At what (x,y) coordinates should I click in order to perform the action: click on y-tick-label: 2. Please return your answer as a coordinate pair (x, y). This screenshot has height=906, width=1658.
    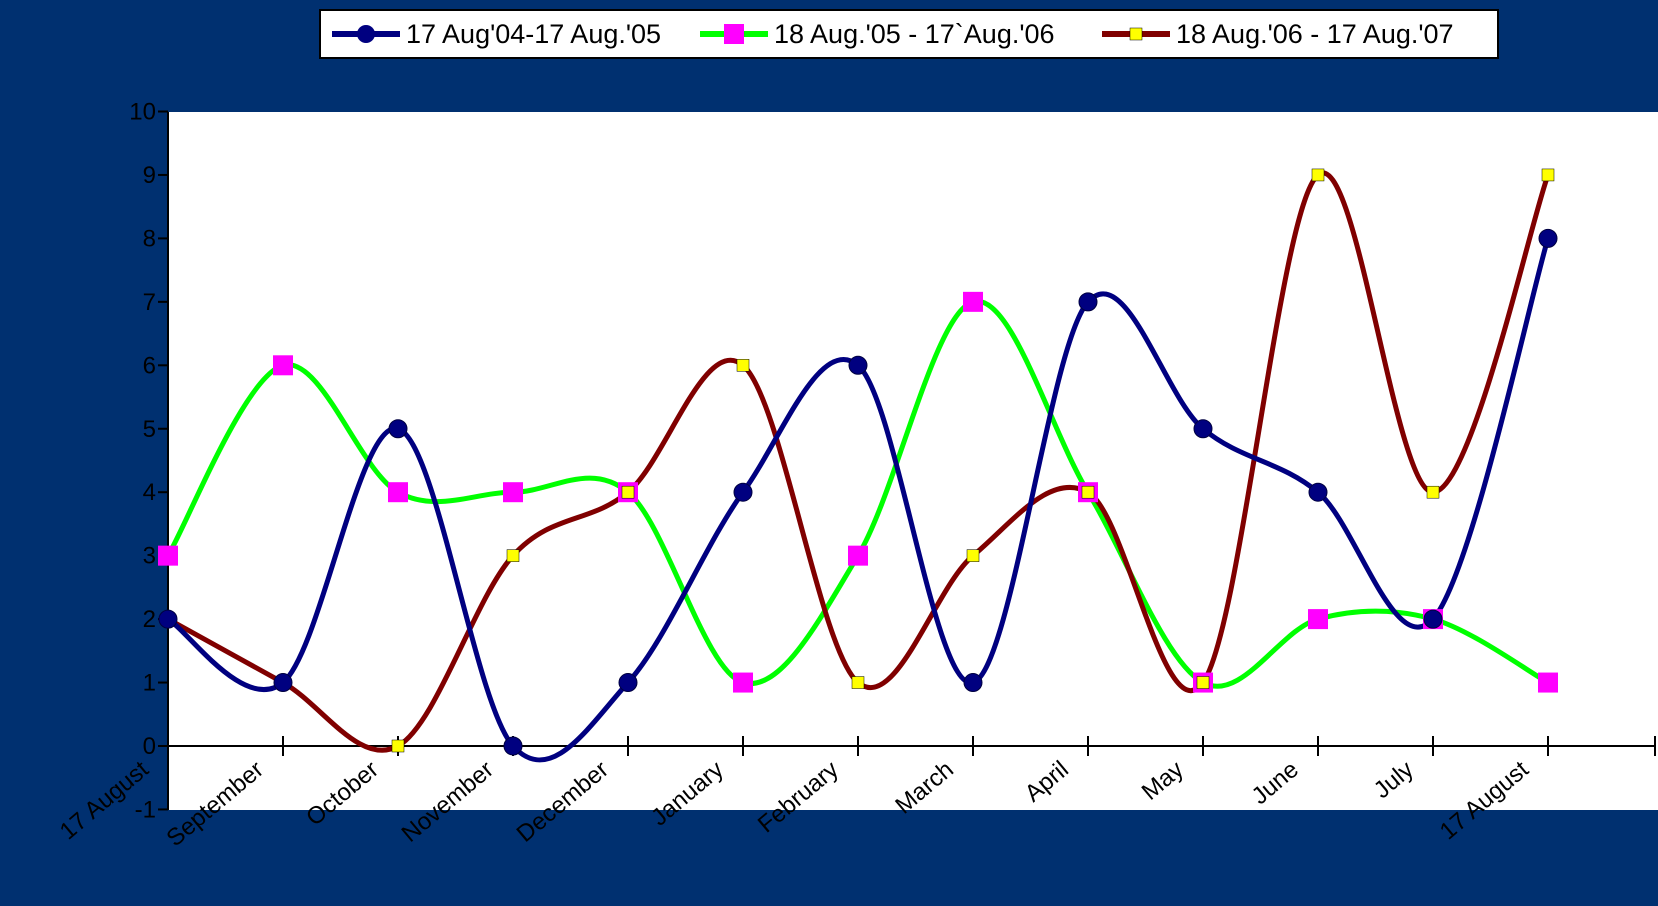
    Looking at the image, I should click on (149, 619).